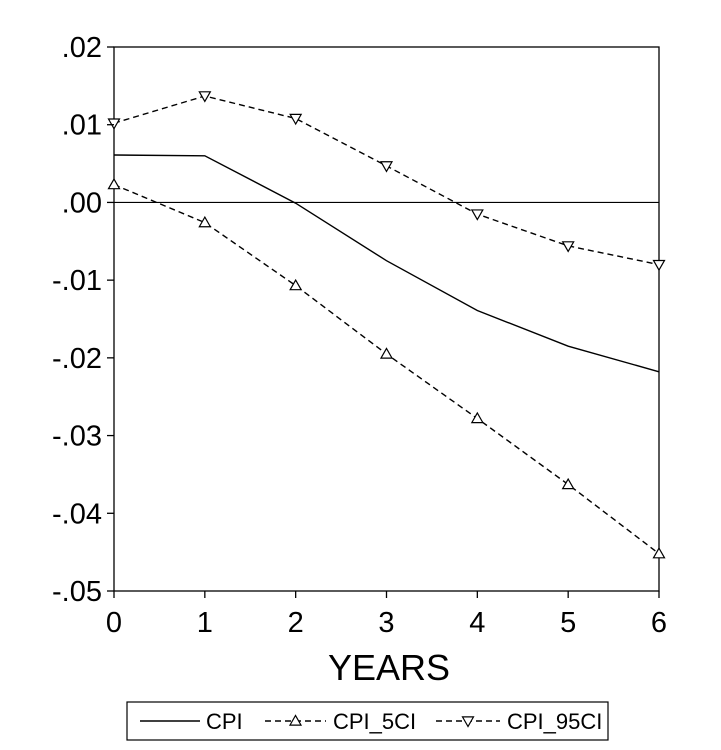 This screenshot has width=721, height=750. Describe the element at coordinates (82, 126) in the screenshot. I see `y-tick-label: .01` at that location.